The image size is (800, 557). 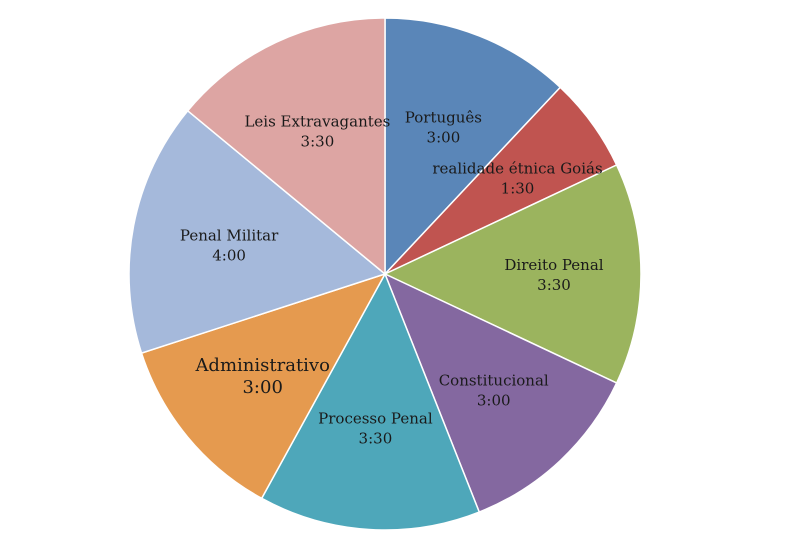 What do you see at coordinates (229, 235) in the screenshot?
I see `slice-label: Penal Militar` at bounding box center [229, 235].